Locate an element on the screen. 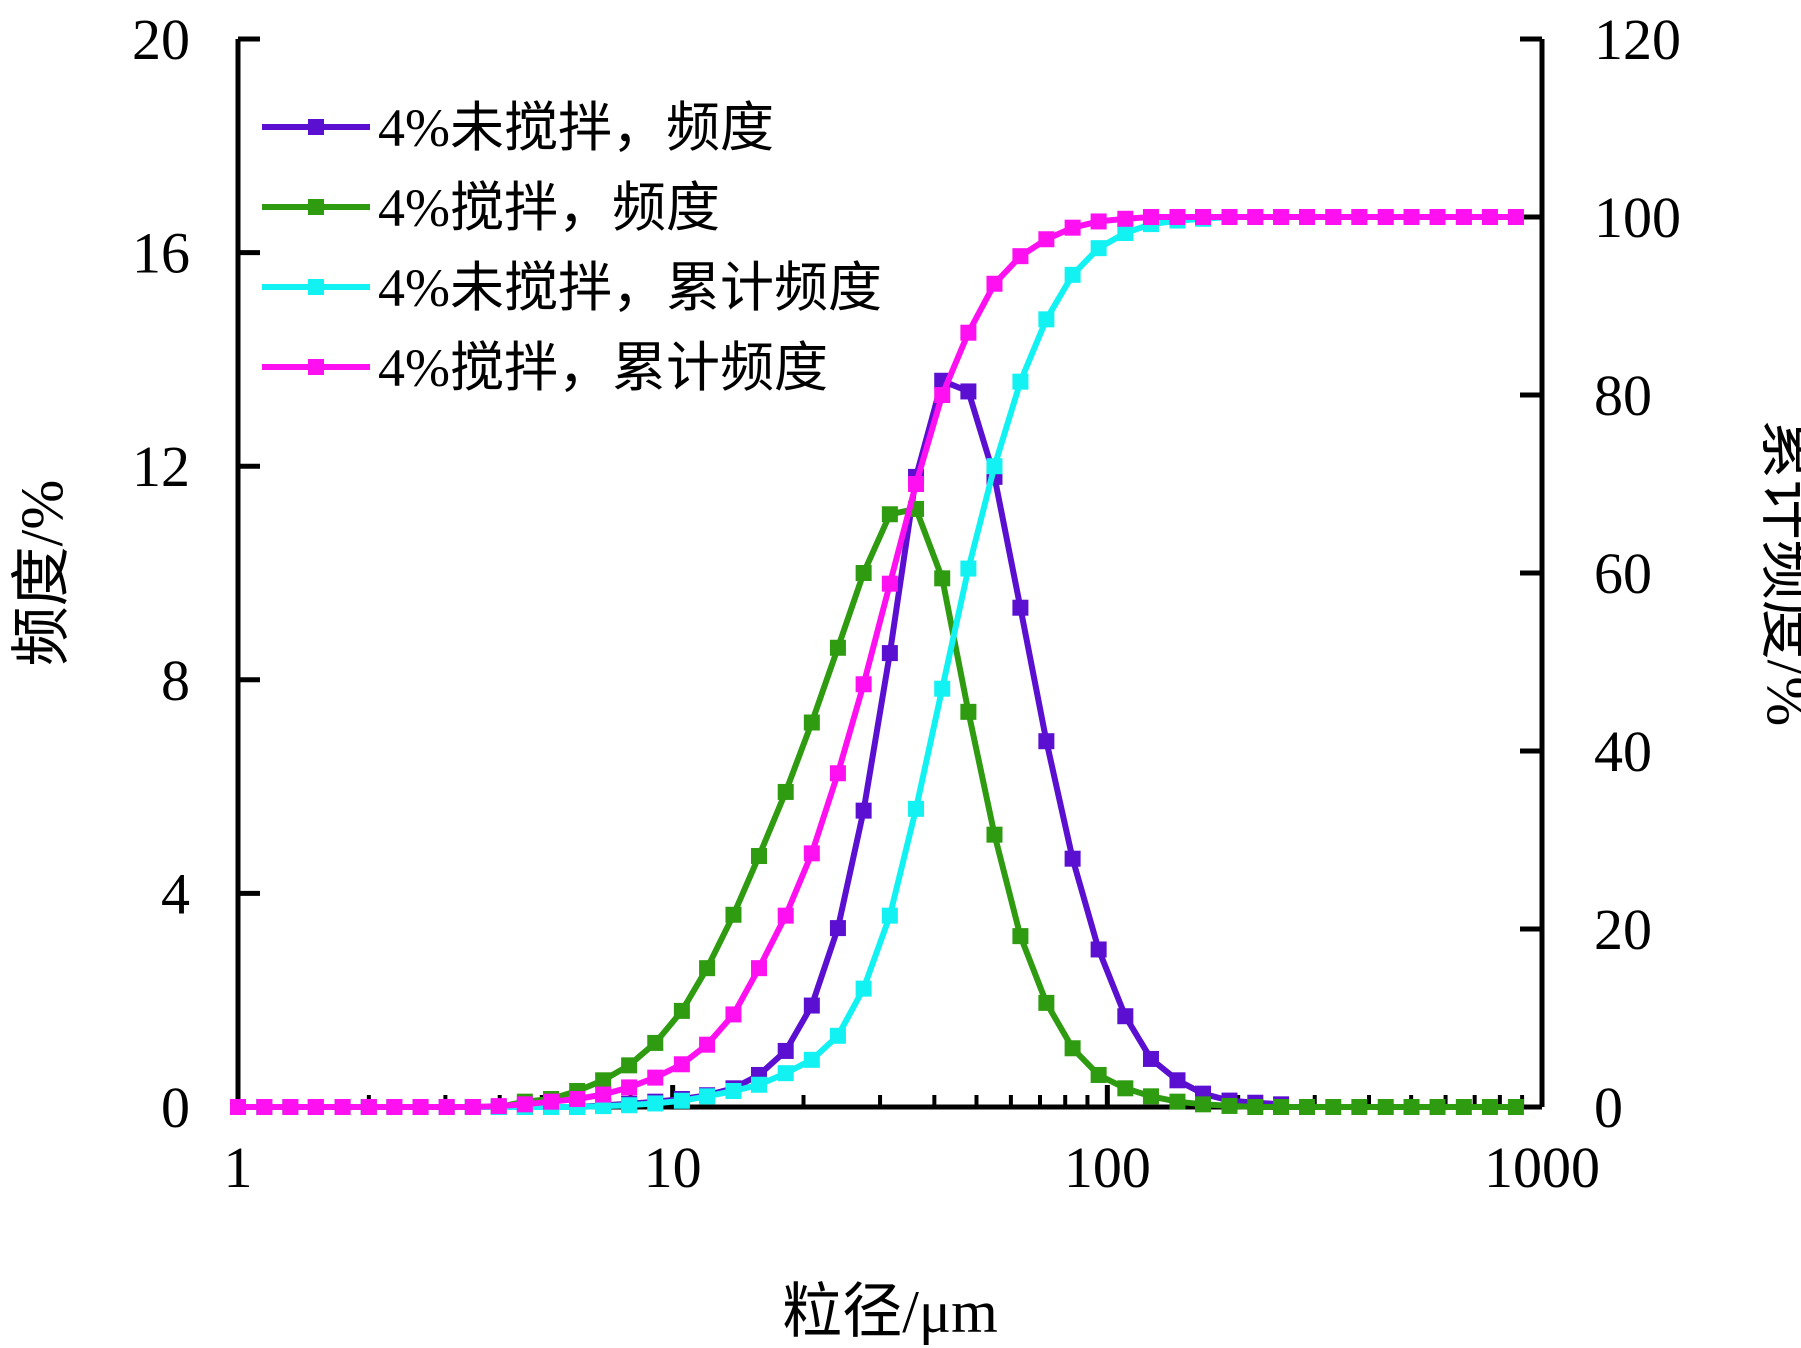 The width and height of the screenshot is (1801, 1348). x-tick-label: 100 is located at coordinates (1107, 1167).